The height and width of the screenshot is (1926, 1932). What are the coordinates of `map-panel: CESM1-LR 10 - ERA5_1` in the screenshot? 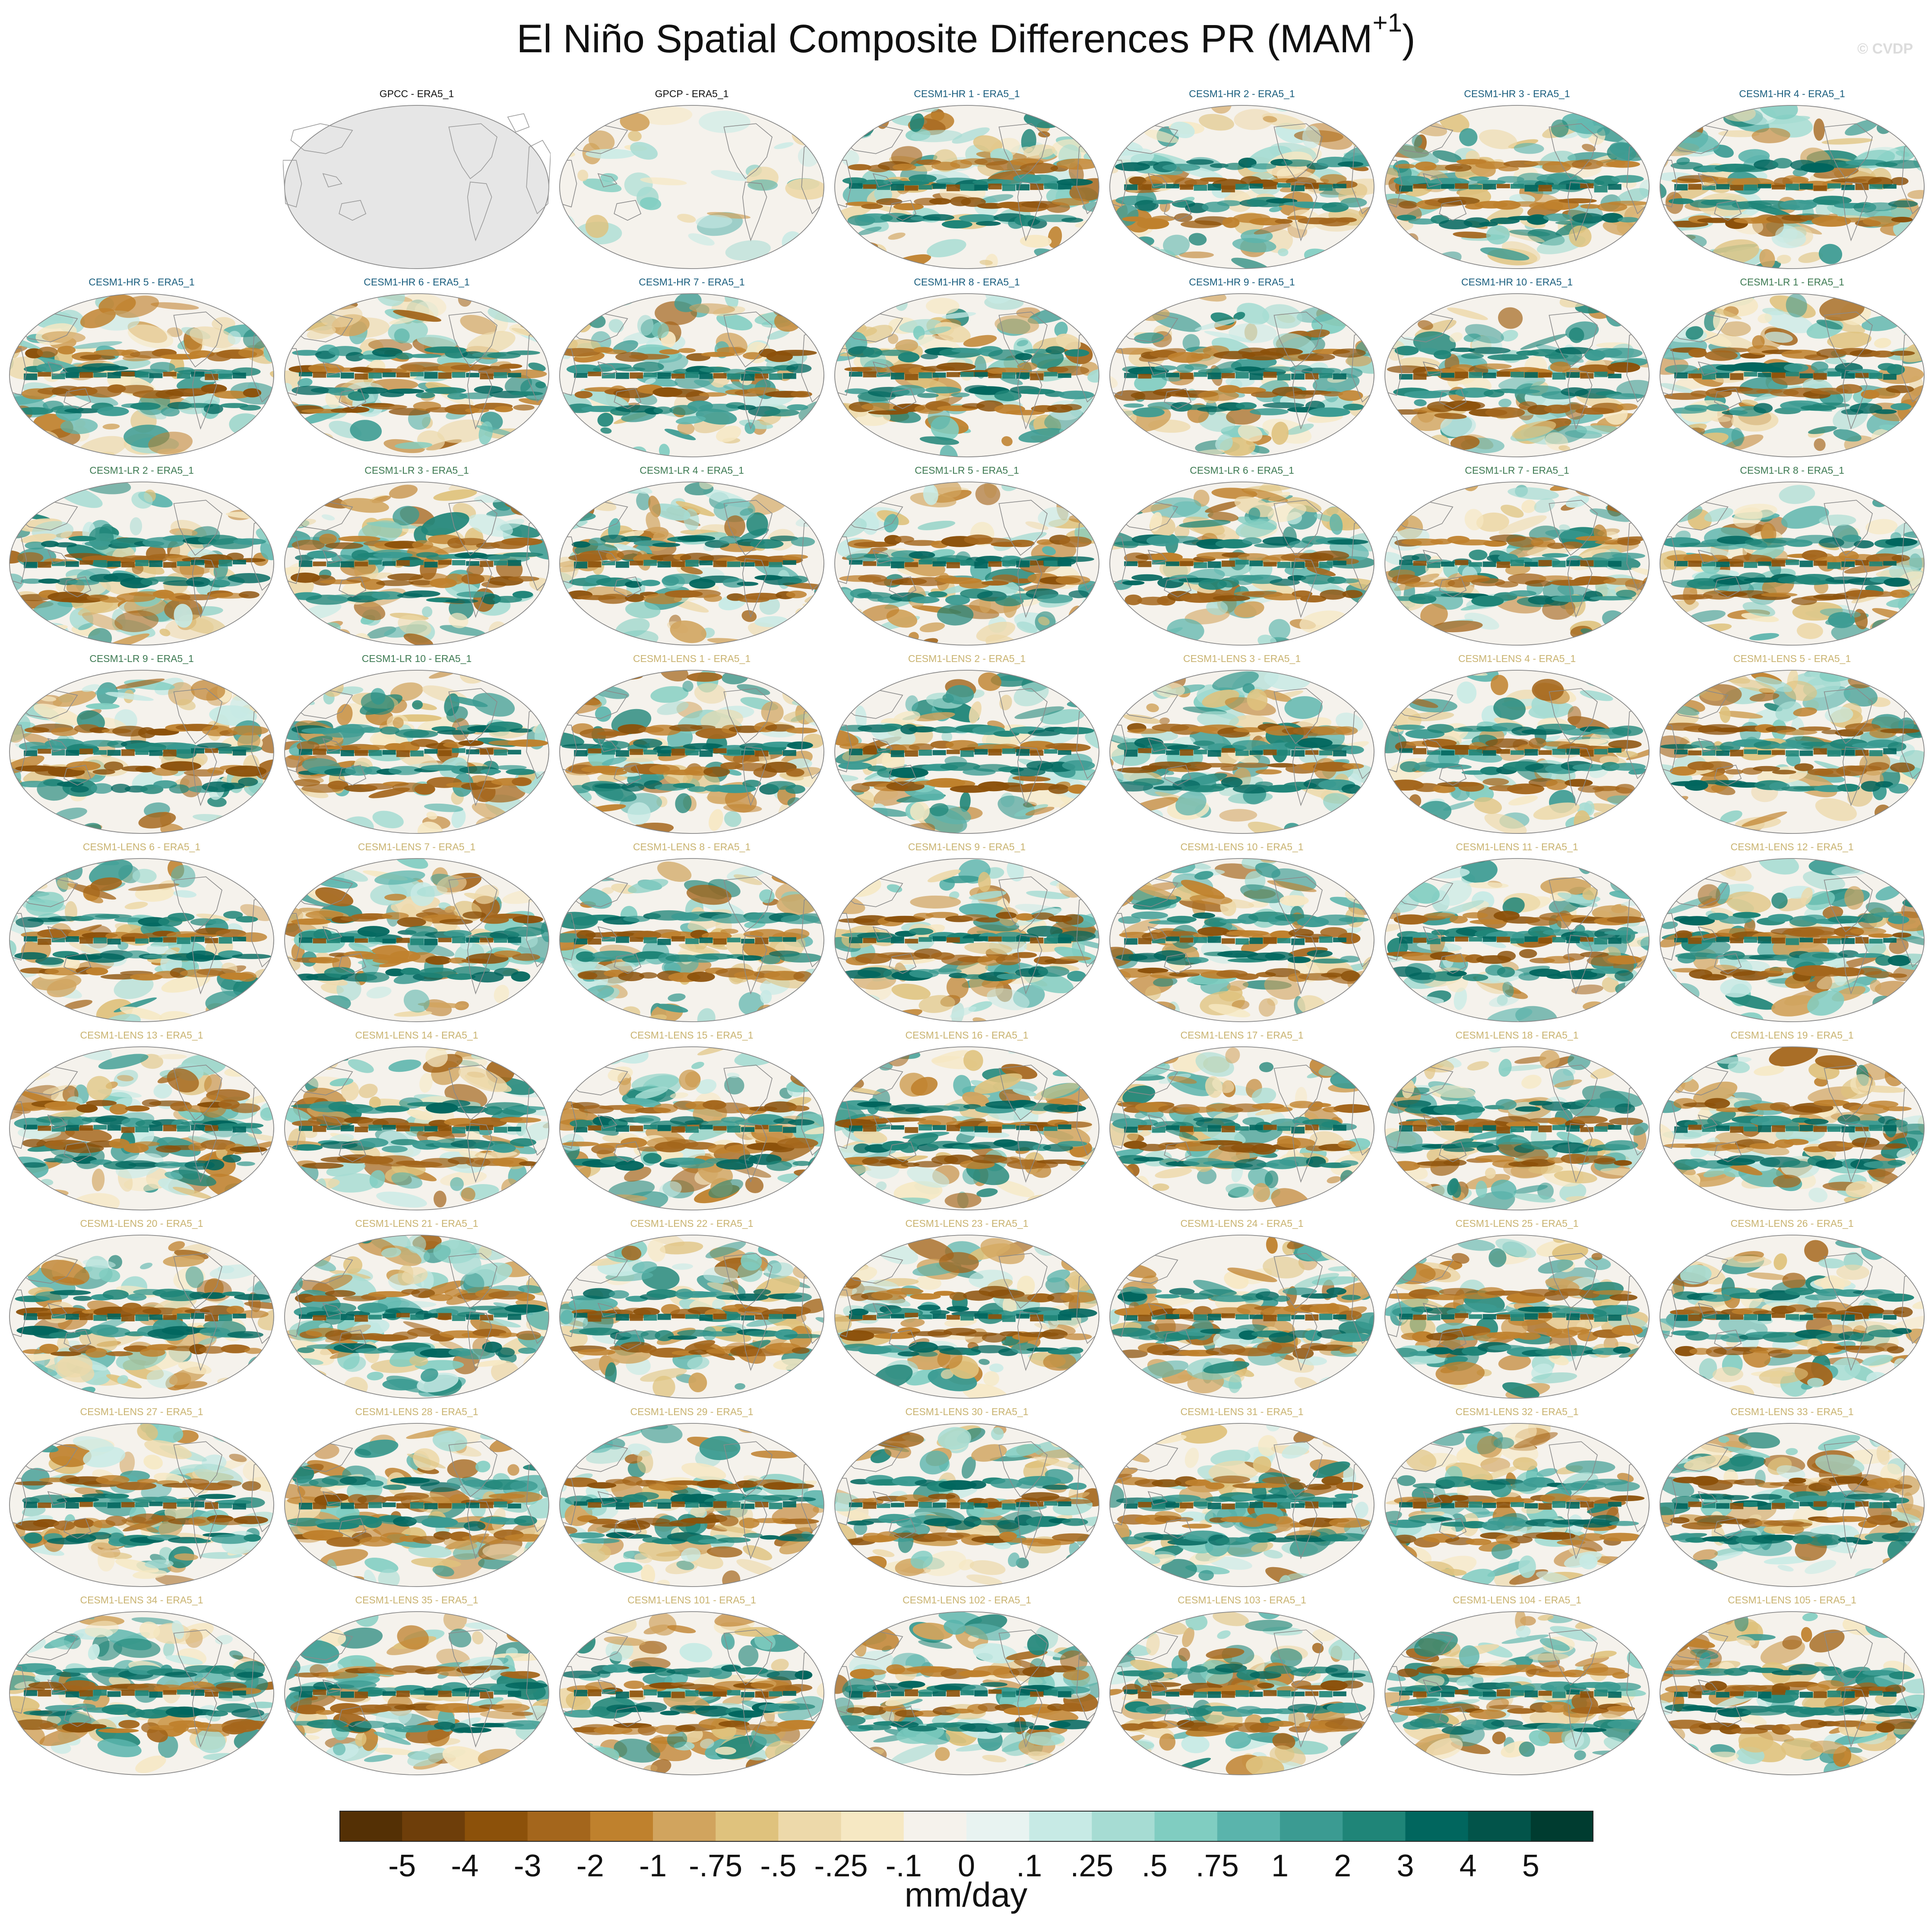 It's located at (417, 746).